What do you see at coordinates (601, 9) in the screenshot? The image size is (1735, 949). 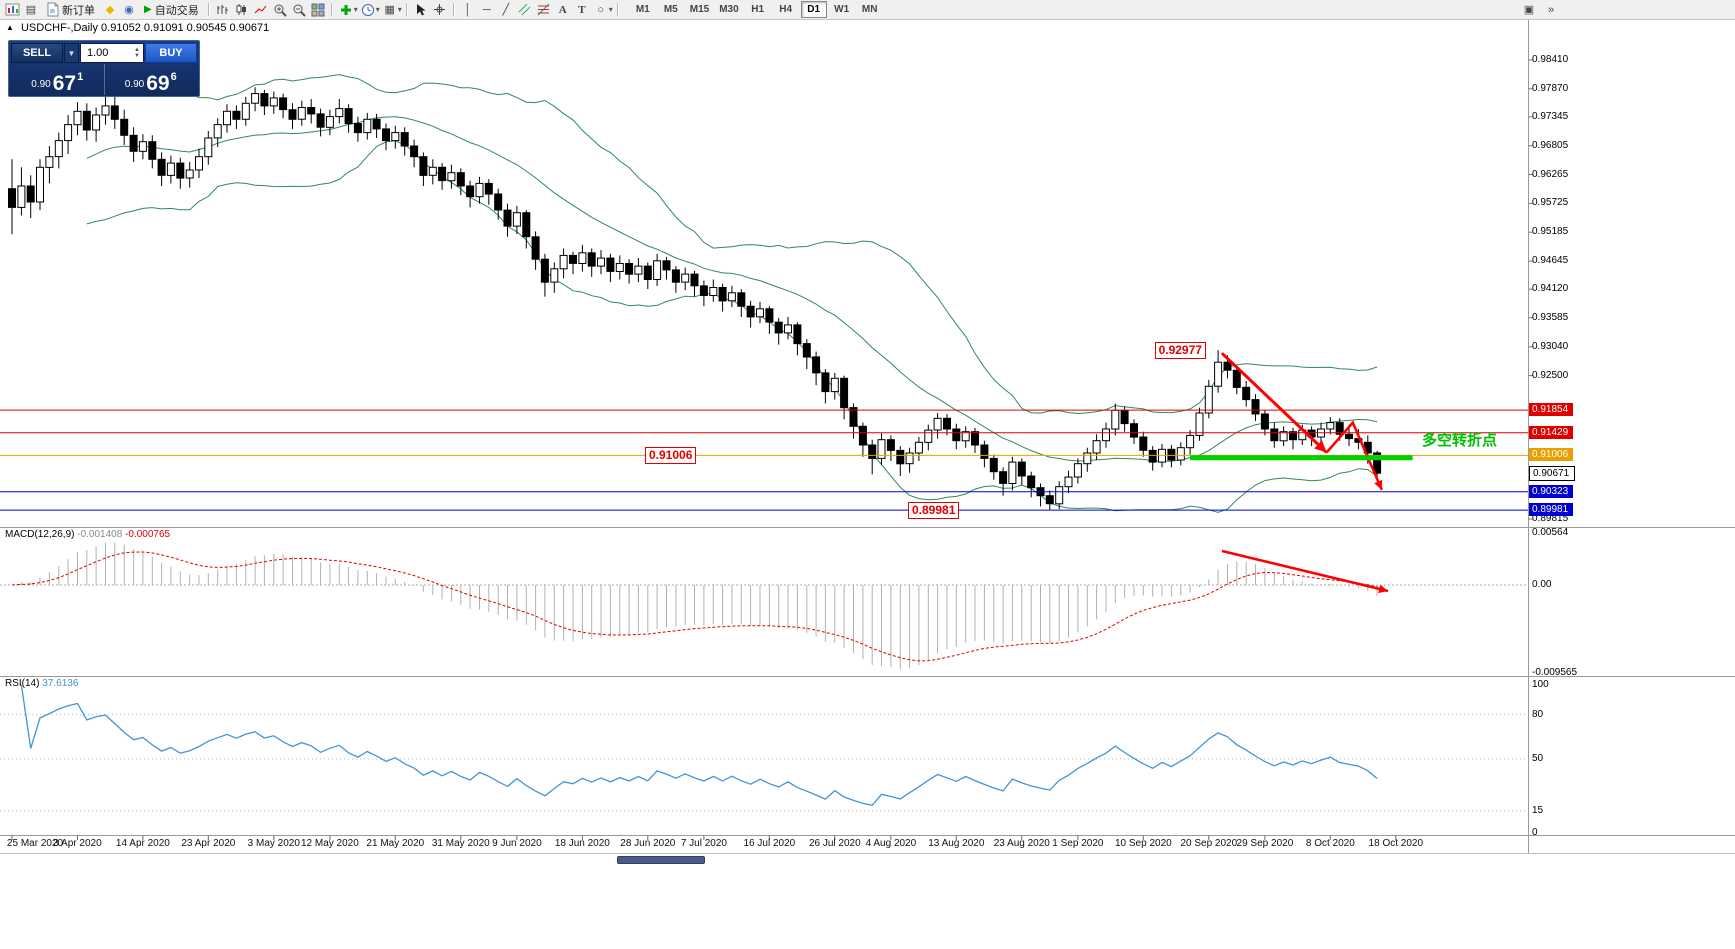 I see `shapes-tool-icon: ○` at bounding box center [601, 9].